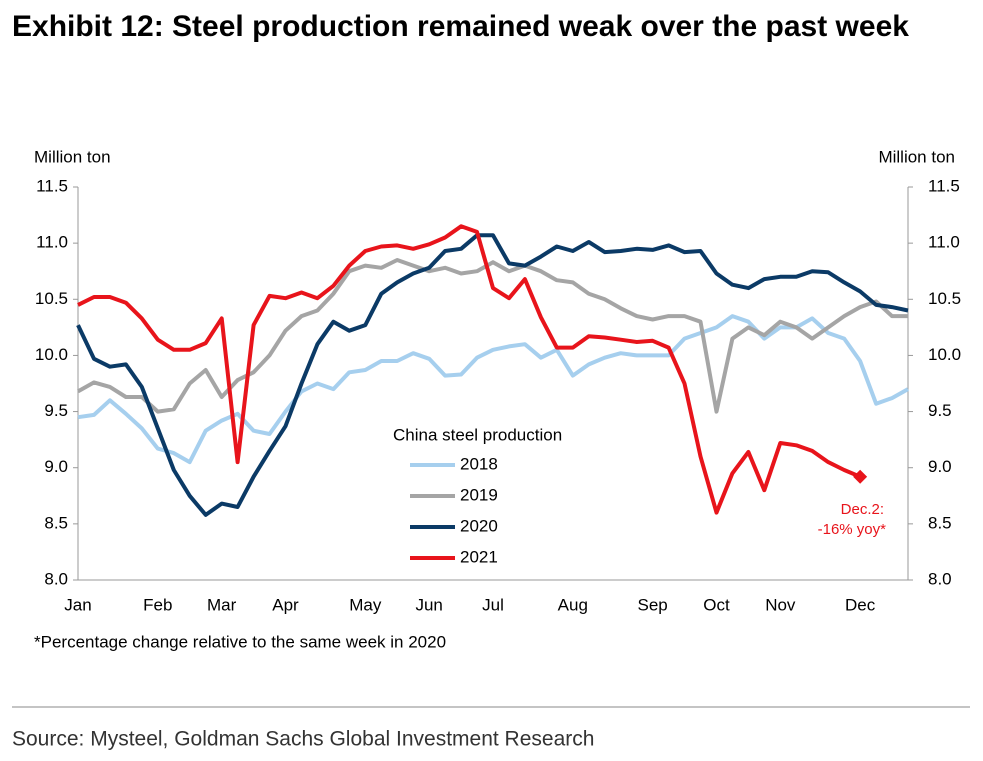  I want to click on y-tick-label: 11.0, so click(52, 242).